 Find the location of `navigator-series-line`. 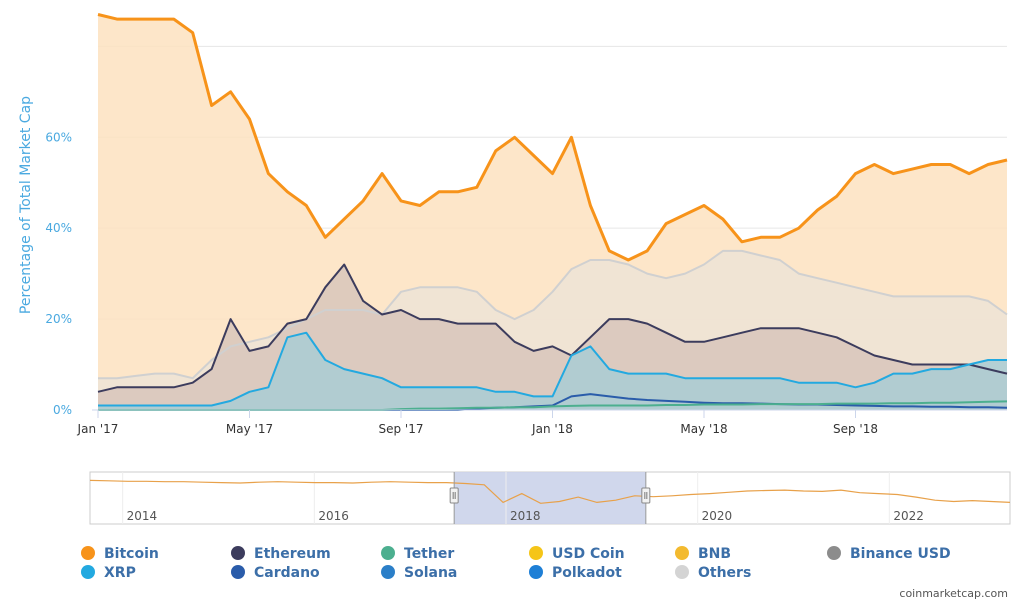

navigator-series-line is located at coordinates (550, 491).